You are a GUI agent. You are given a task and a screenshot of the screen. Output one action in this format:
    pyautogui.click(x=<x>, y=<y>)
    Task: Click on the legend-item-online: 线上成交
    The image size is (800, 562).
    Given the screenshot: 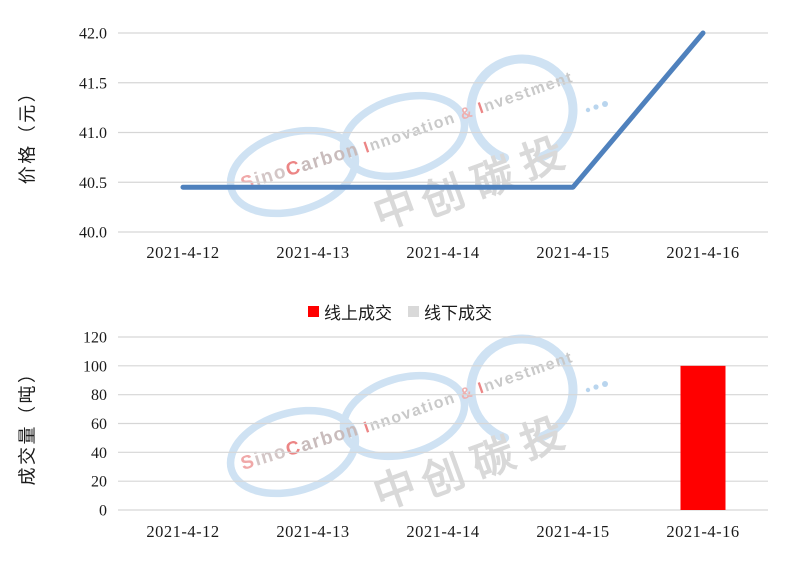 What is the action you would take?
    pyautogui.click(x=350, y=311)
    